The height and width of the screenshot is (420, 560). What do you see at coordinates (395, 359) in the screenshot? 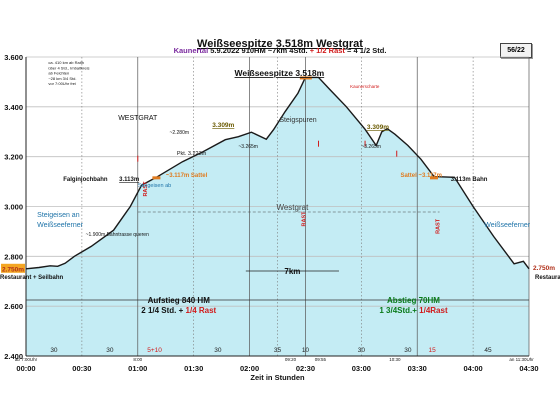
I see `clock-mark: 10:30` at bounding box center [395, 359].